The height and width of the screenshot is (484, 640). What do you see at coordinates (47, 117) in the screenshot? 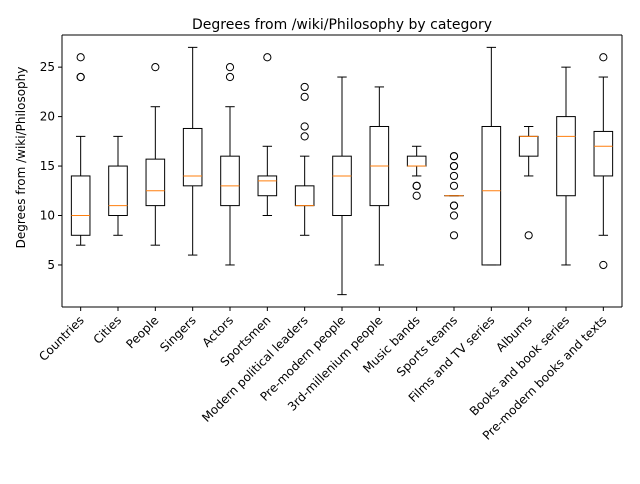
I see `y-tick-label: 20` at bounding box center [47, 117].